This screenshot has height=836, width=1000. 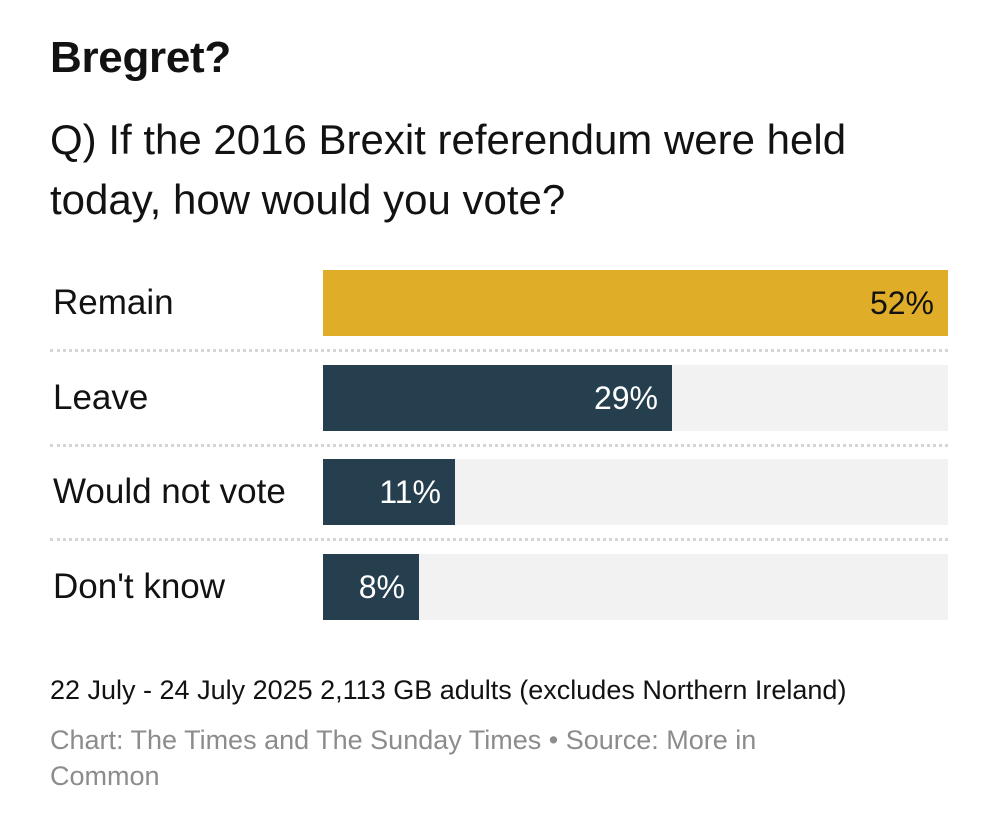 I want to click on chart-row: Don't know 8%, so click(x=500, y=587).